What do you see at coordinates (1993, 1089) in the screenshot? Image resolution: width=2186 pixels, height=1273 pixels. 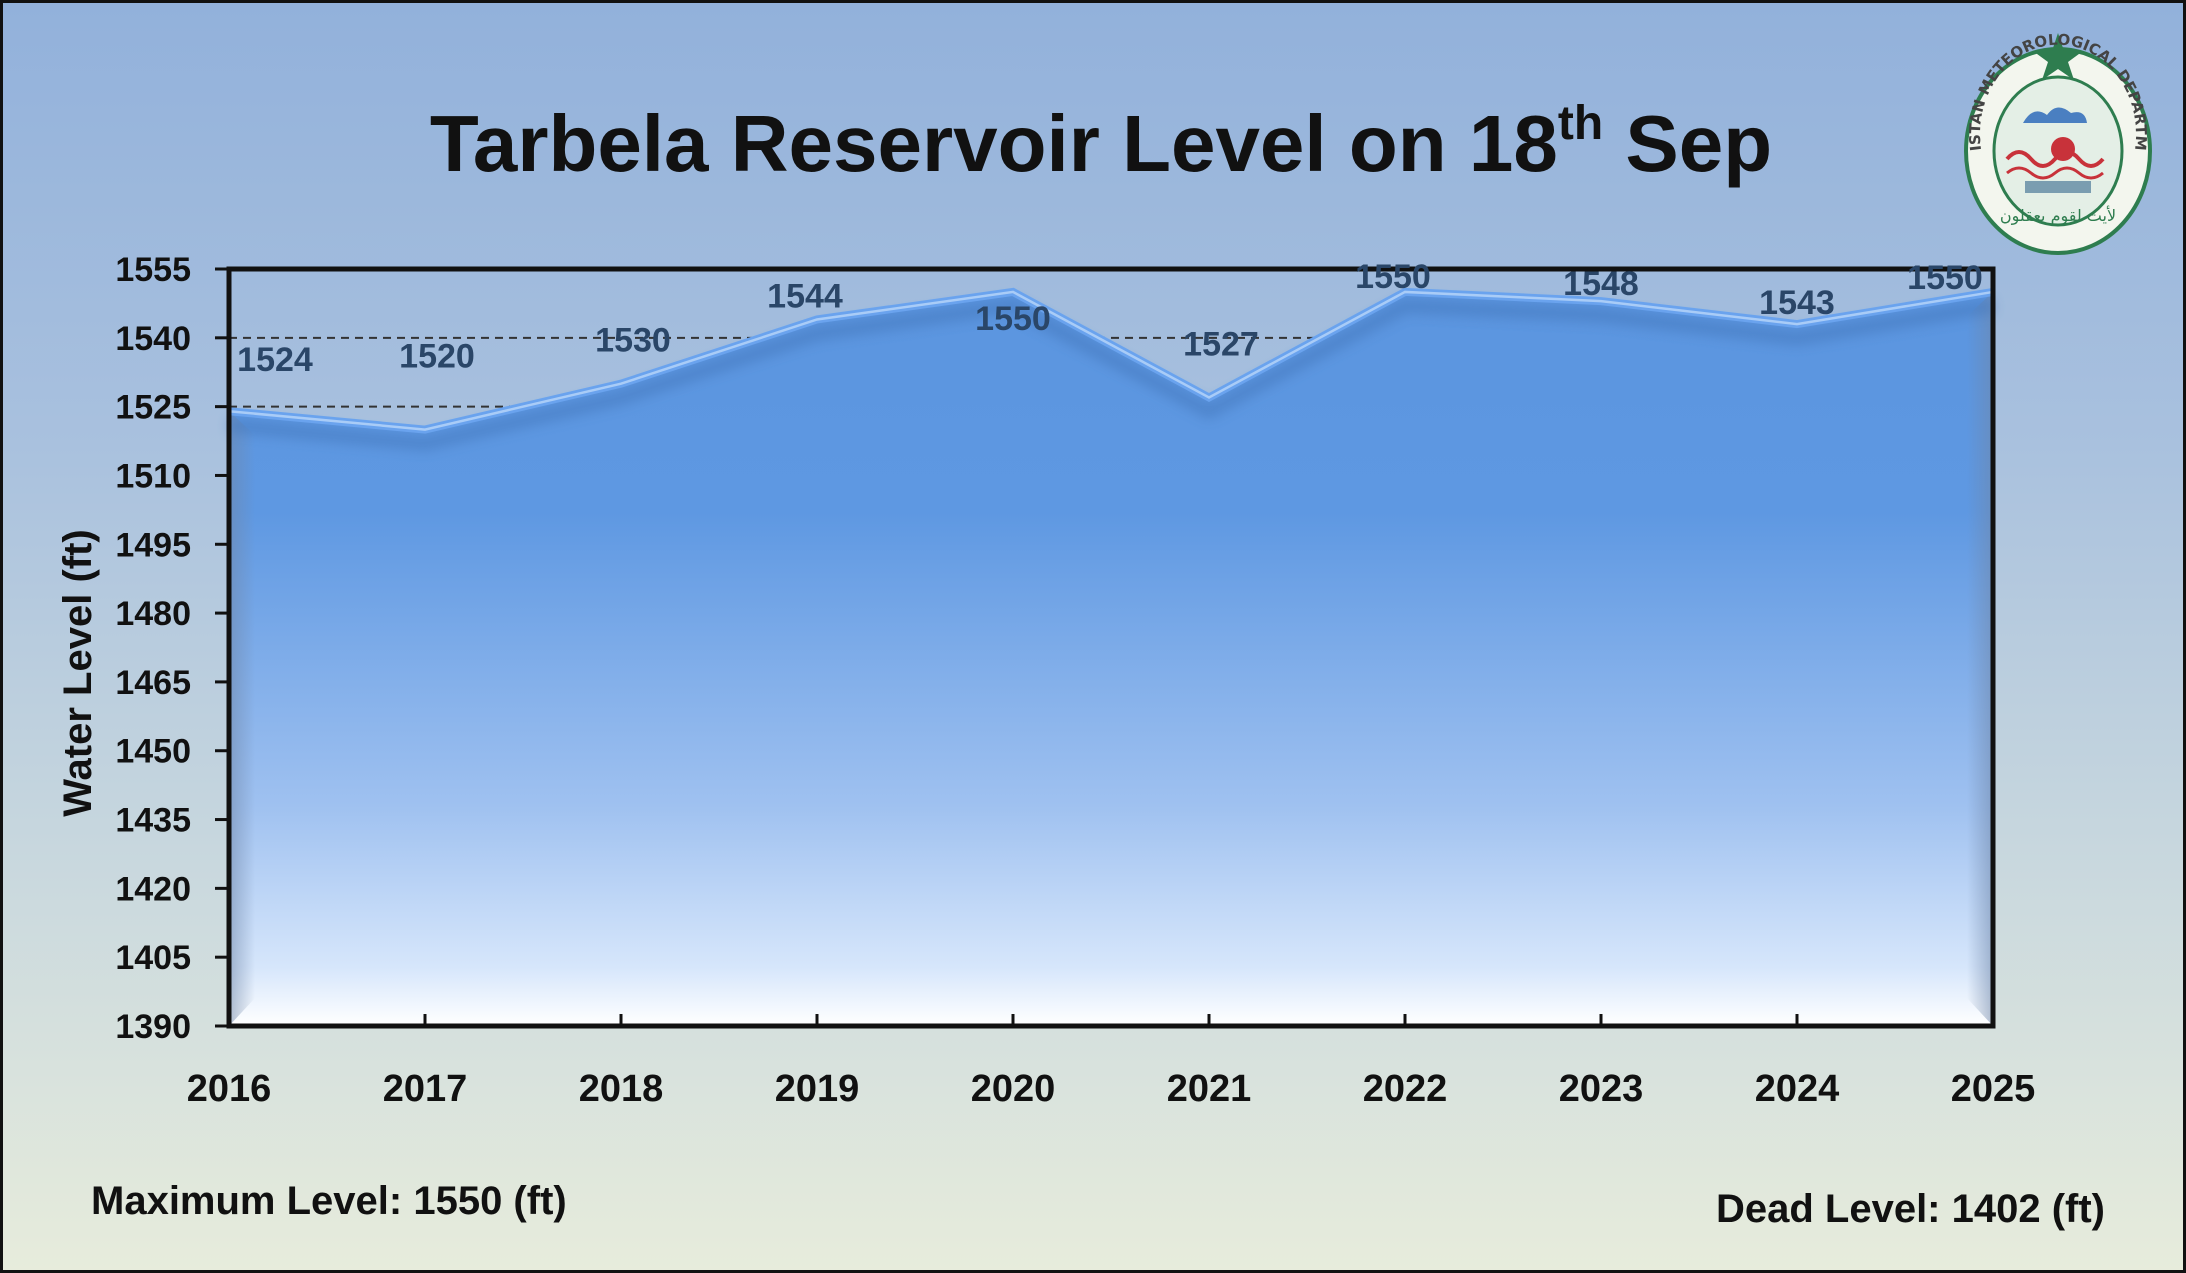 I see `x-tick-label: 2025` at bounding box center [1993, 1089].